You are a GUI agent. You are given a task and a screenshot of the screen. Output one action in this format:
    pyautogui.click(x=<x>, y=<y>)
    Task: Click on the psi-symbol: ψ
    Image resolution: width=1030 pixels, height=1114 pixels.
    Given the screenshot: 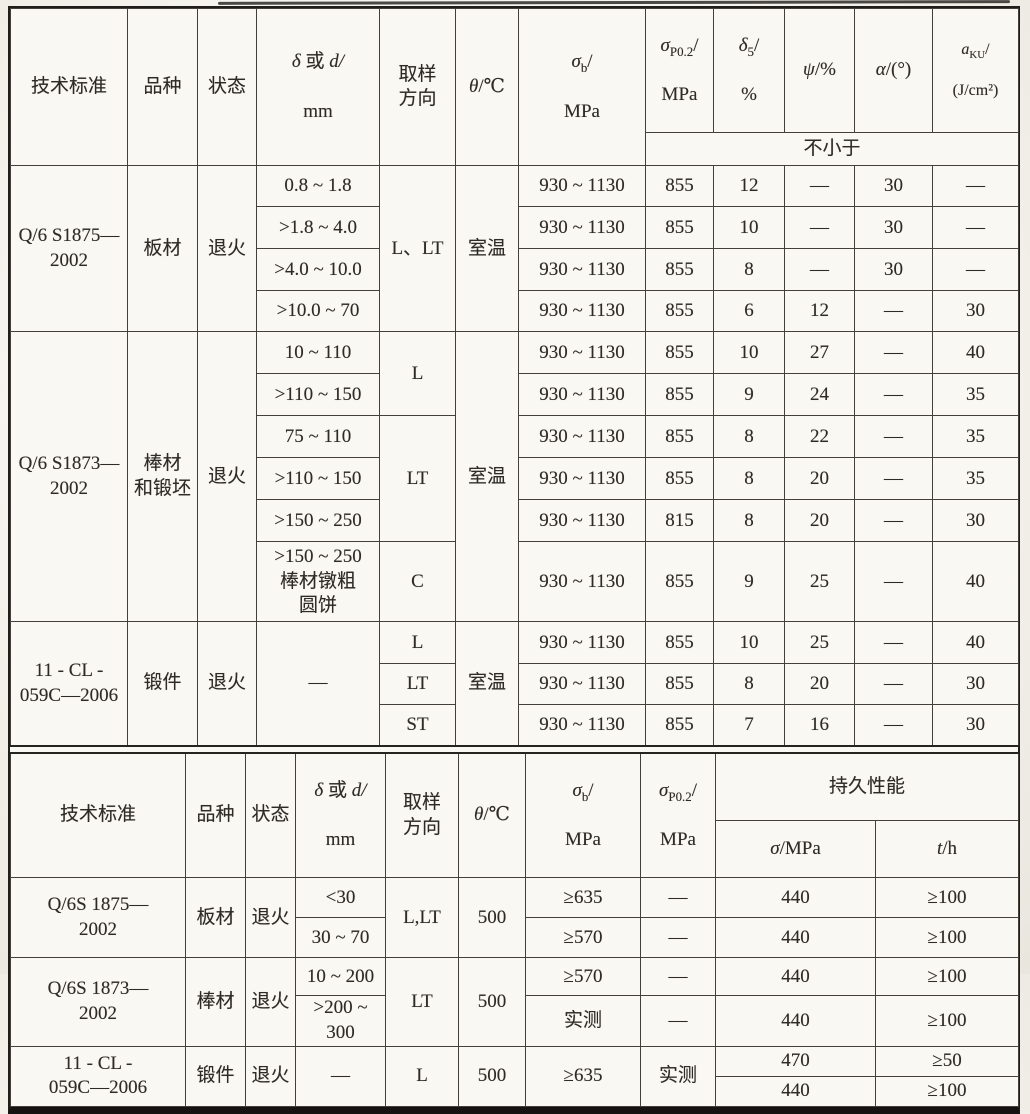 What is the action you would take?
    pyautogui.click(x=809, y=70)
    